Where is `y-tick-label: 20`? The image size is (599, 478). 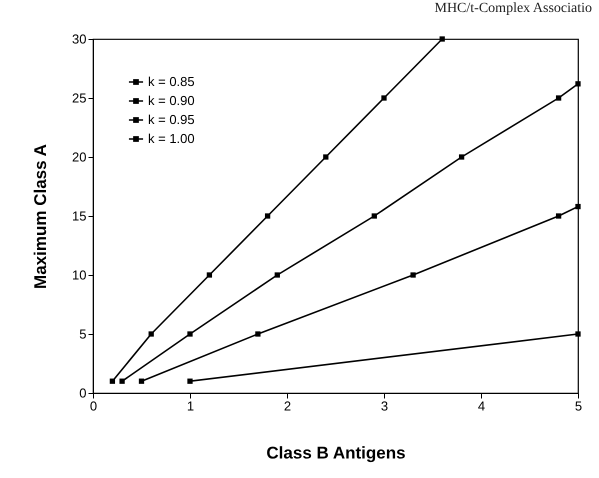
y-tick-label: 20 is located at coordinates (79, 157).